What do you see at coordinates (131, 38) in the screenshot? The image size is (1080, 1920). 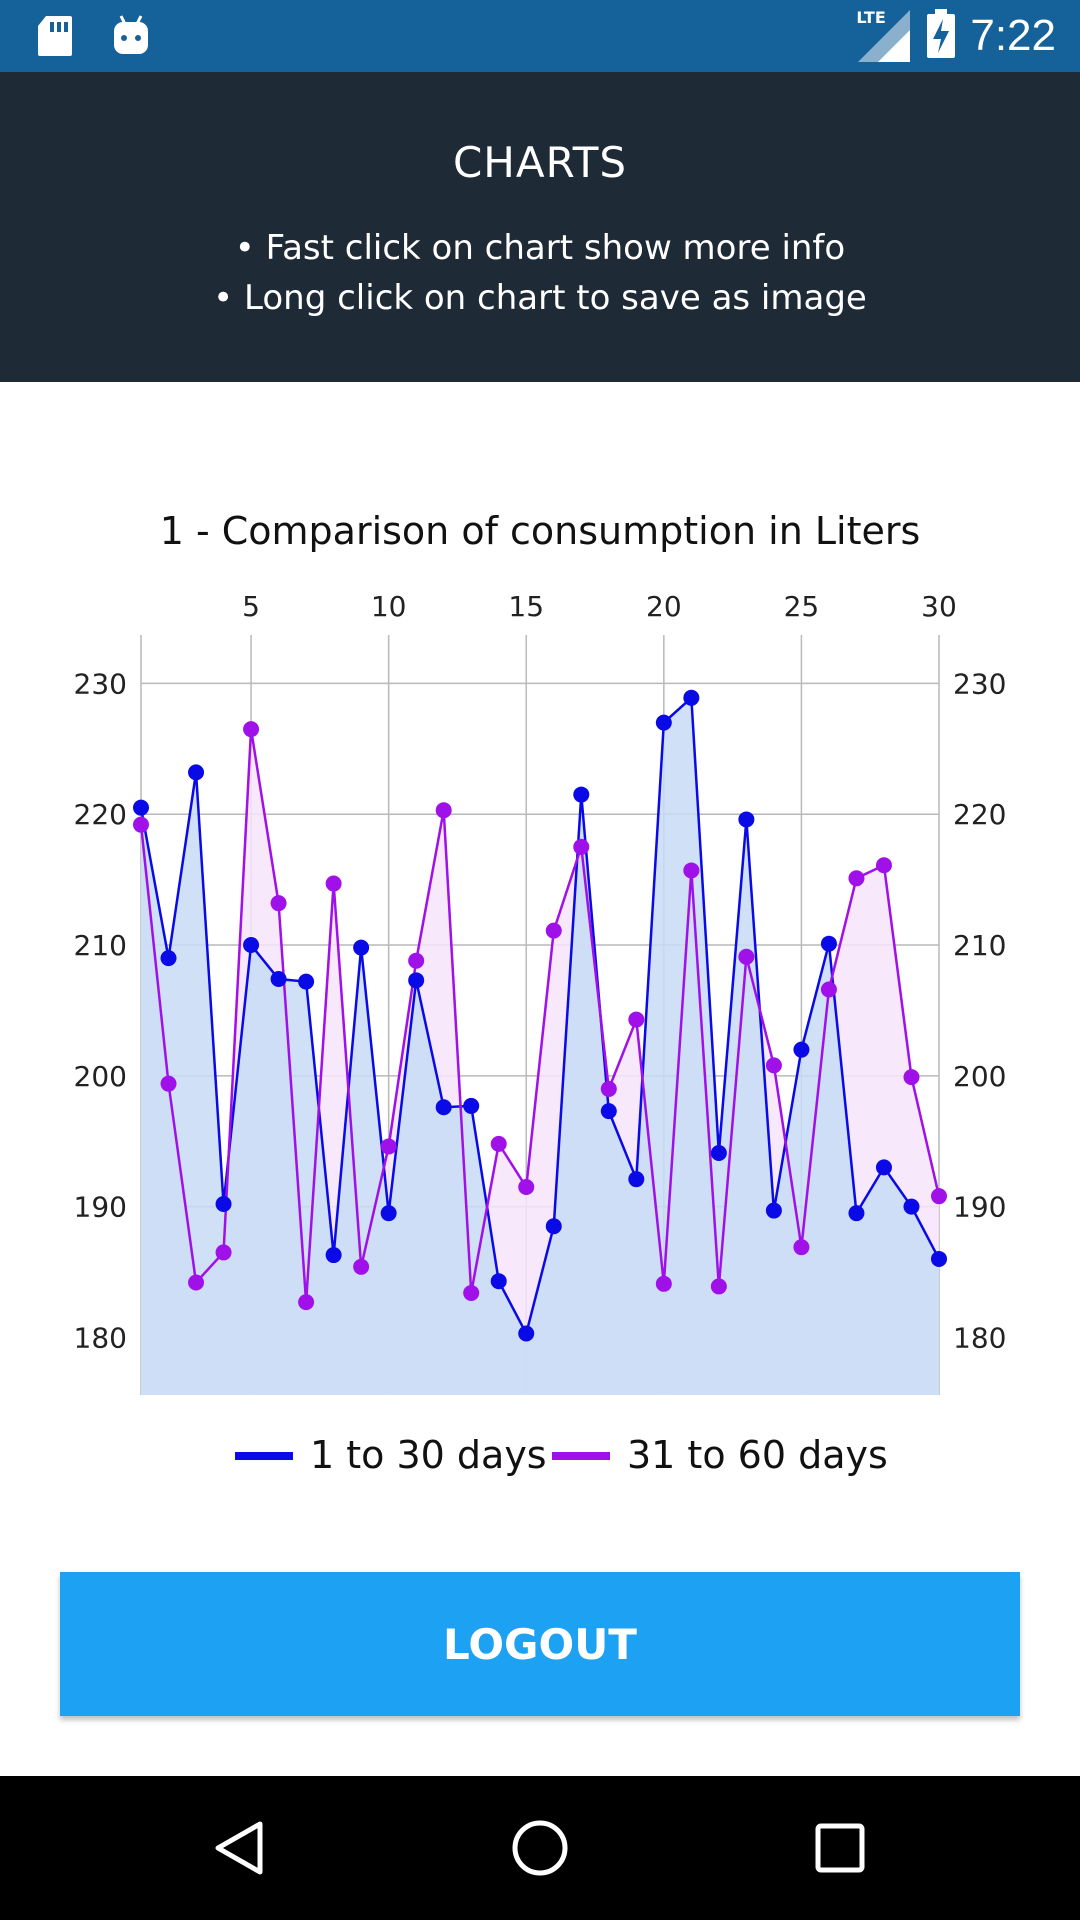 I see `android-icon` at bounding box center [131, 38].